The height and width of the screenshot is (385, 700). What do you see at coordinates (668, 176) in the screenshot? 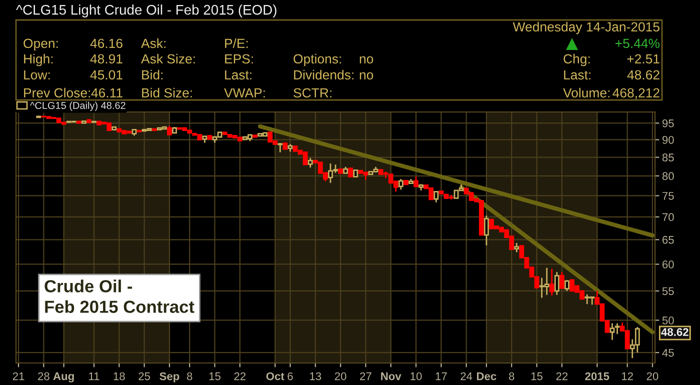
I see `y-tick-label: 80` at bounding box center [668, 176].